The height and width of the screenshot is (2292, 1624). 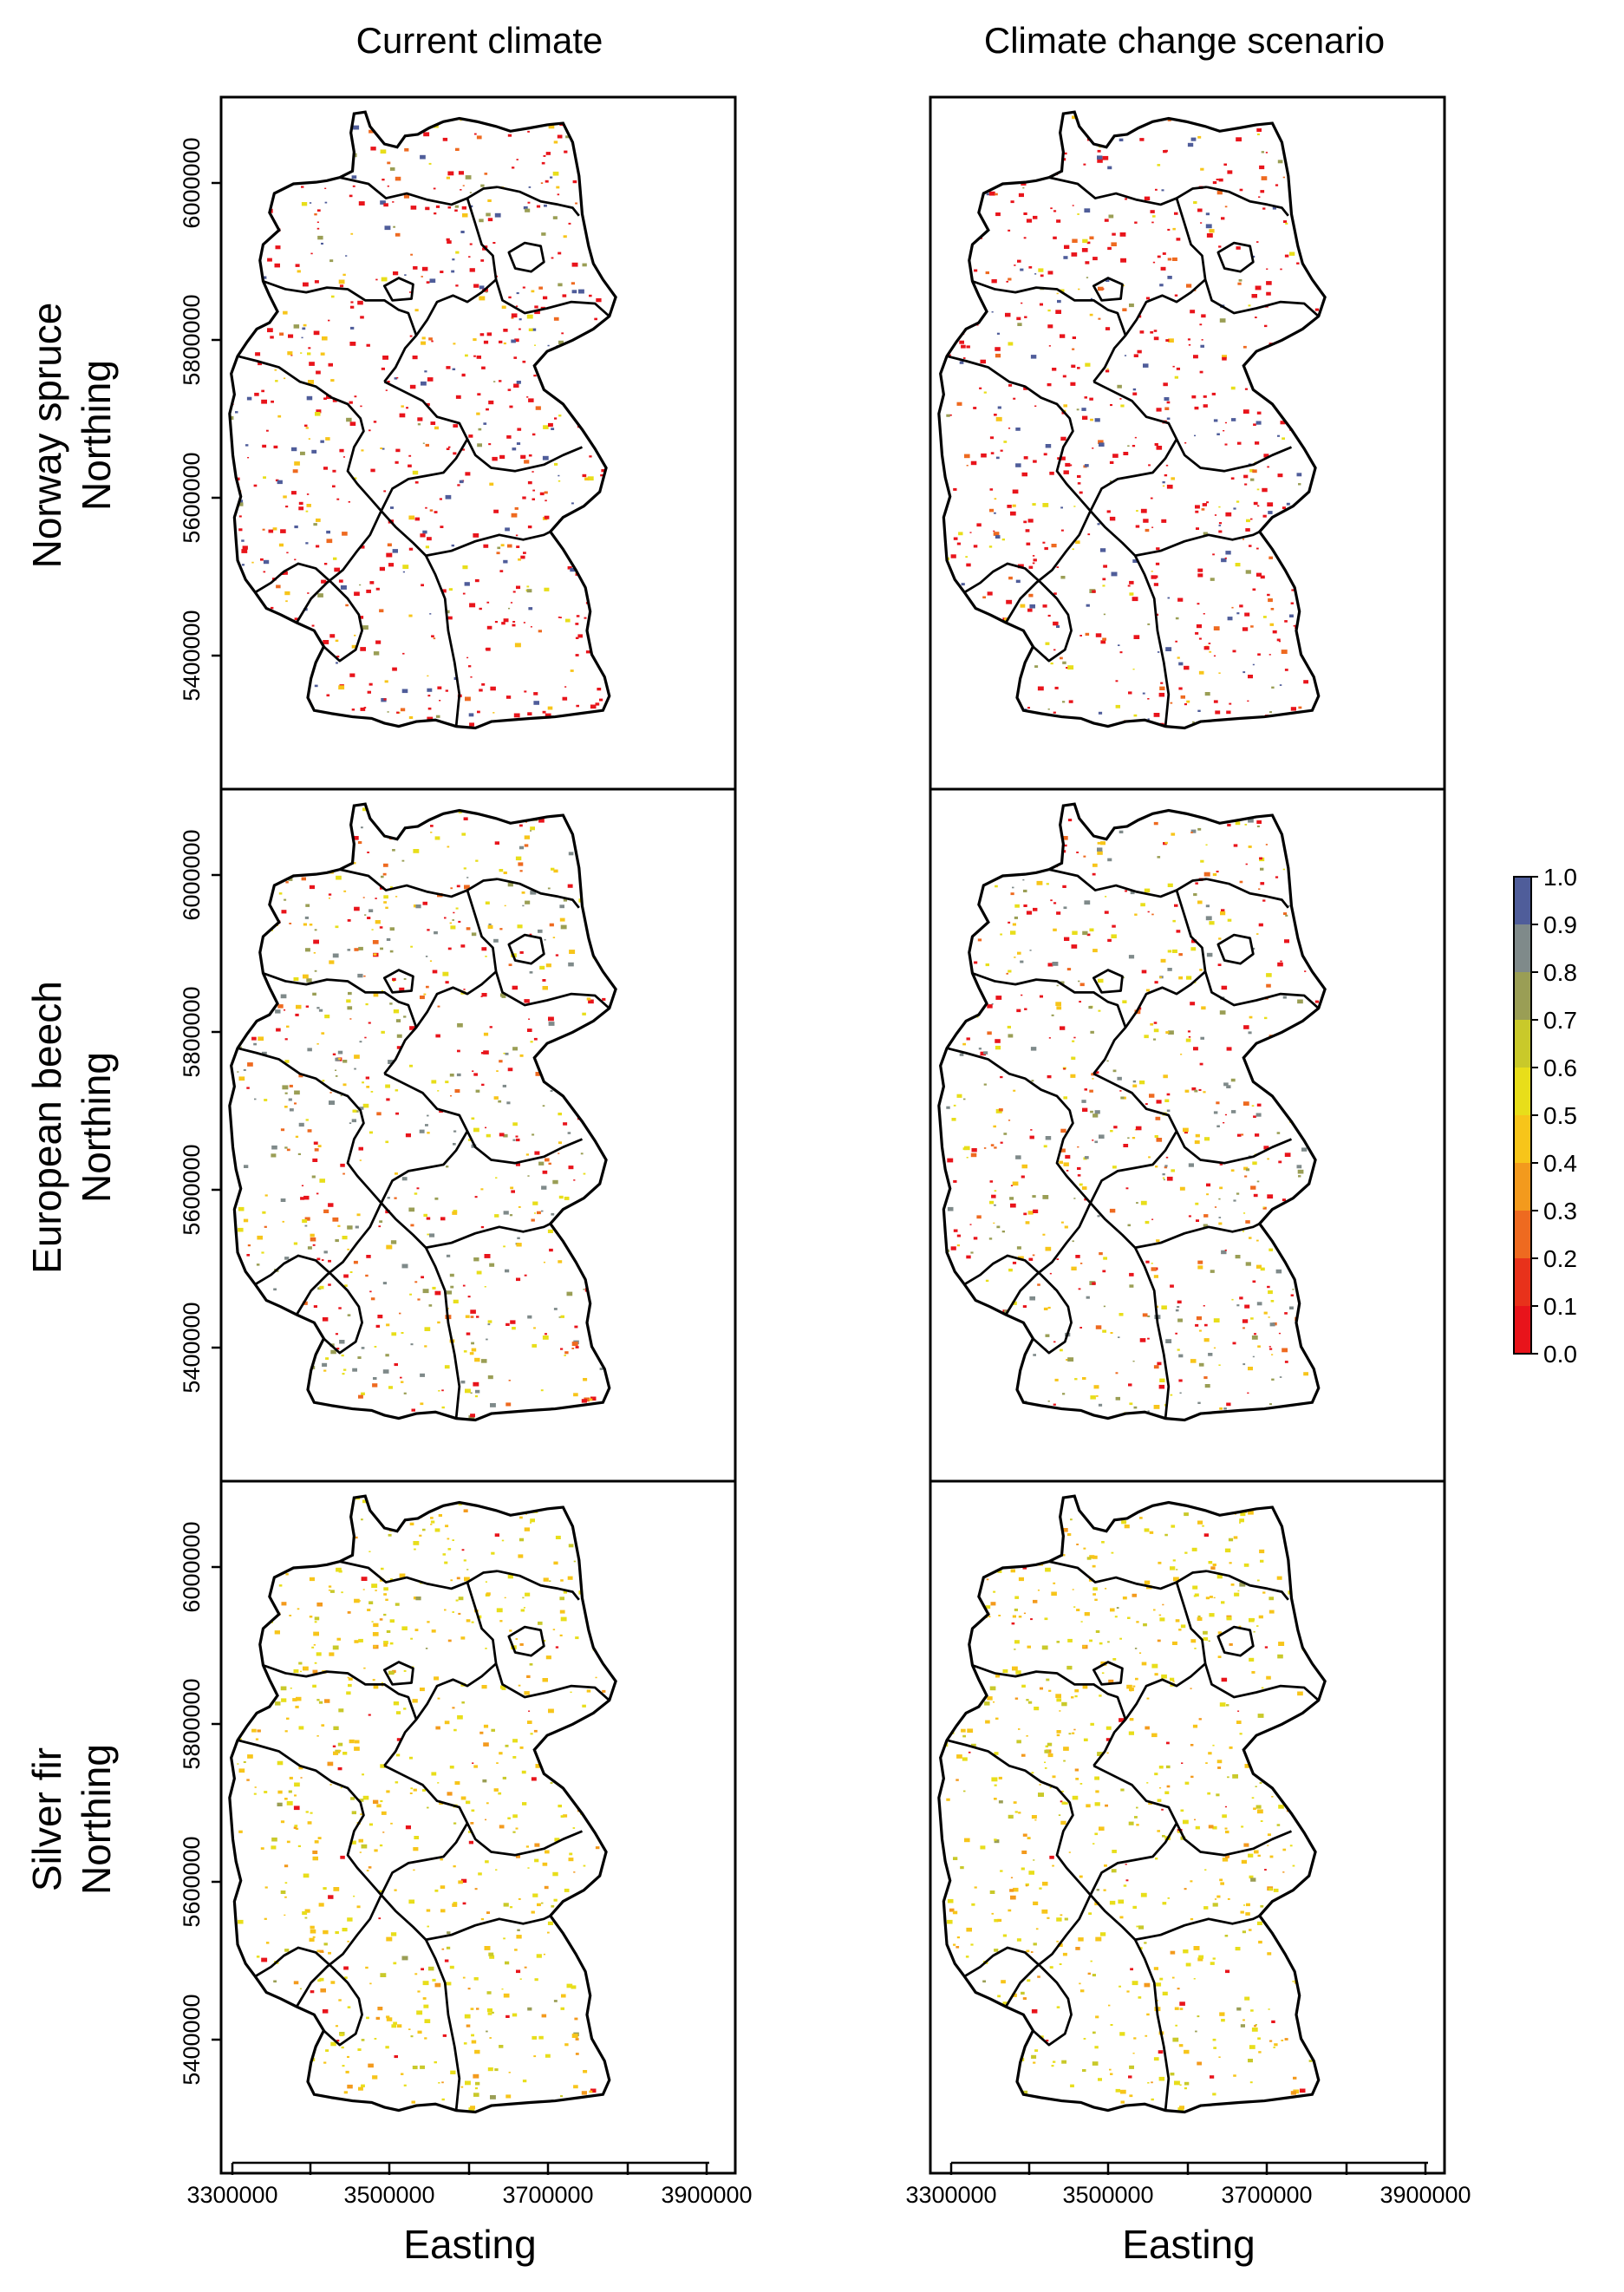 I want to click on colorbar: 1.00.90.80.70.60.50.40.30.20.10.0, so click(x=1545, y=1116).